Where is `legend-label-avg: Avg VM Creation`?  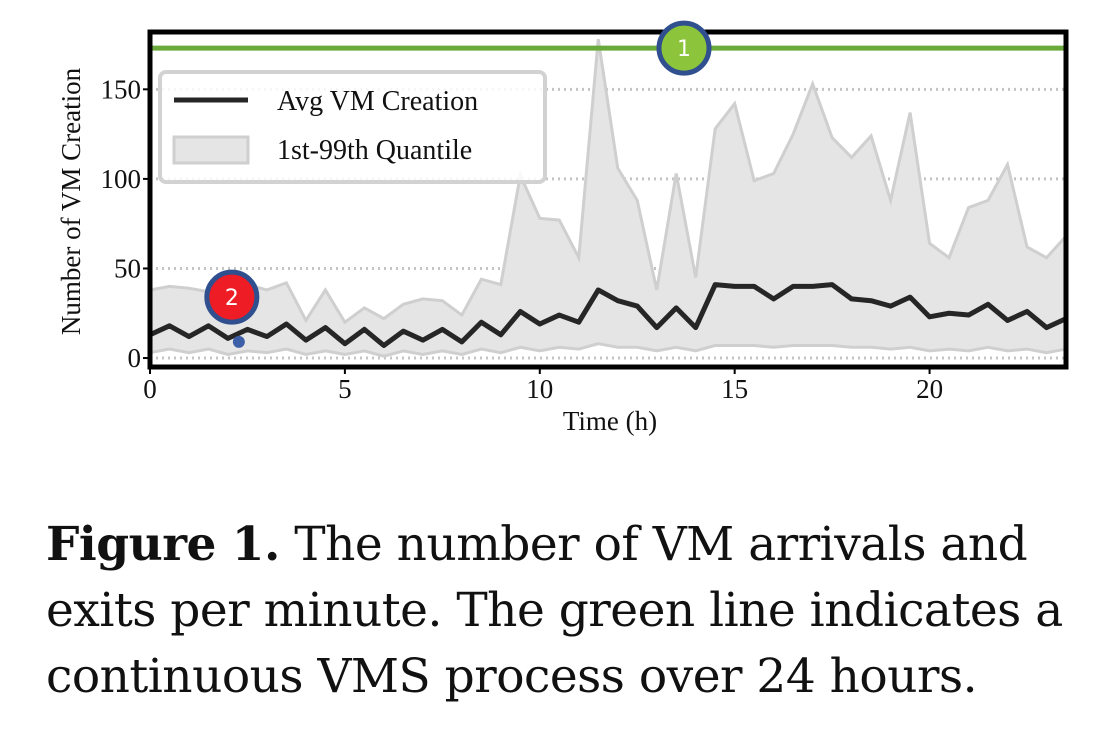 legend-label-avg: Avg VM Creation is located at coordinates (377, 101).